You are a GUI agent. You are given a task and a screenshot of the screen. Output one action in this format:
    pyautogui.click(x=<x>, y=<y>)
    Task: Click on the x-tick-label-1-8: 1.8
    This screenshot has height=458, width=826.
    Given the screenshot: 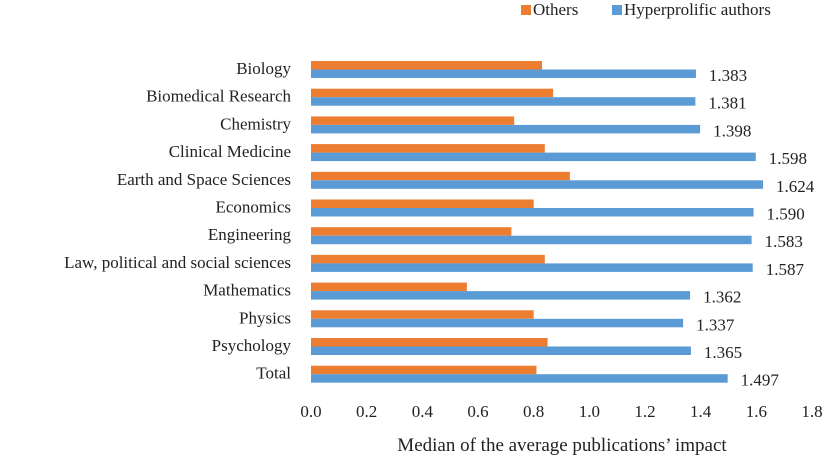 What is the action you would take?
    pyautogui.click(x=811, y=411)
    